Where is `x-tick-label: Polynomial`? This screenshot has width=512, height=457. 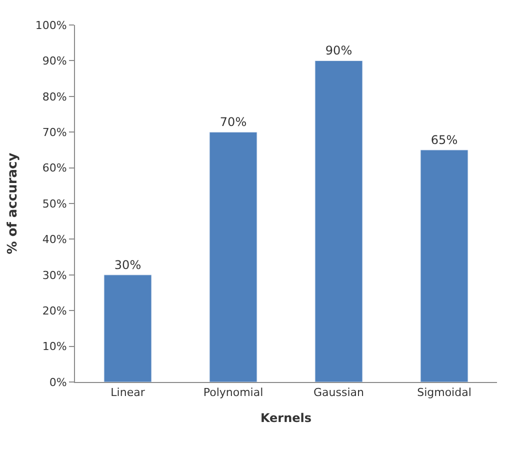
x-tick-label: Polynomial is located at coordinates (233, 393).